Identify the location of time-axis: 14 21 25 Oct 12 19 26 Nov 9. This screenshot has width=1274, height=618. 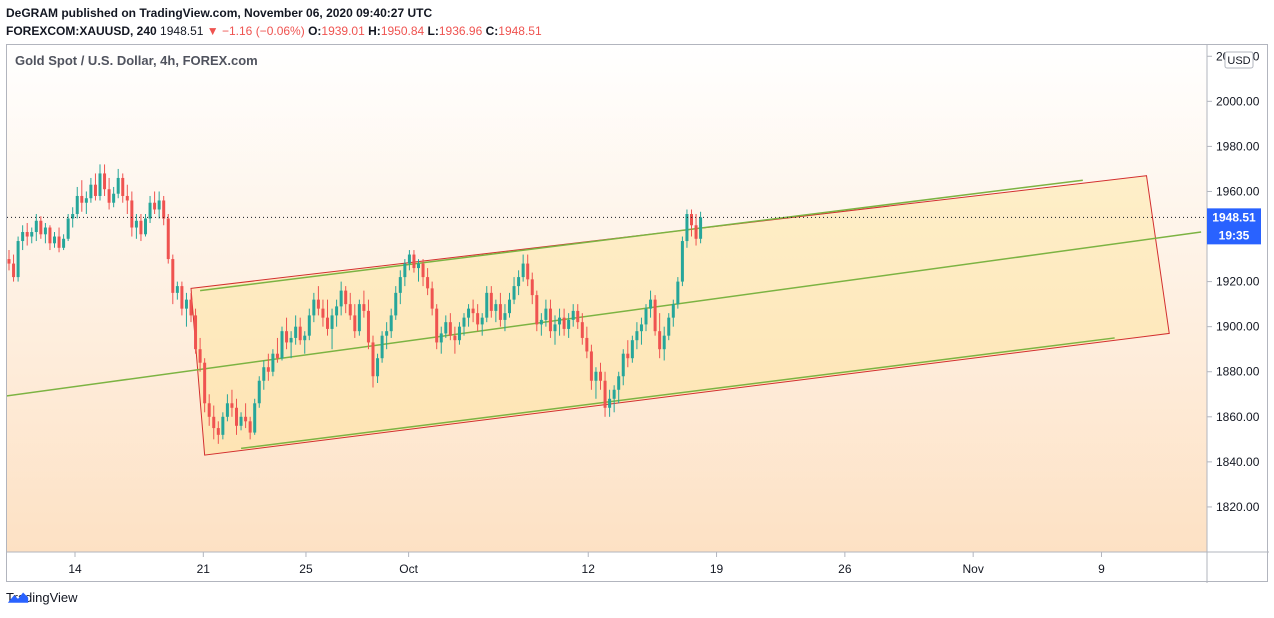
(586, 564).